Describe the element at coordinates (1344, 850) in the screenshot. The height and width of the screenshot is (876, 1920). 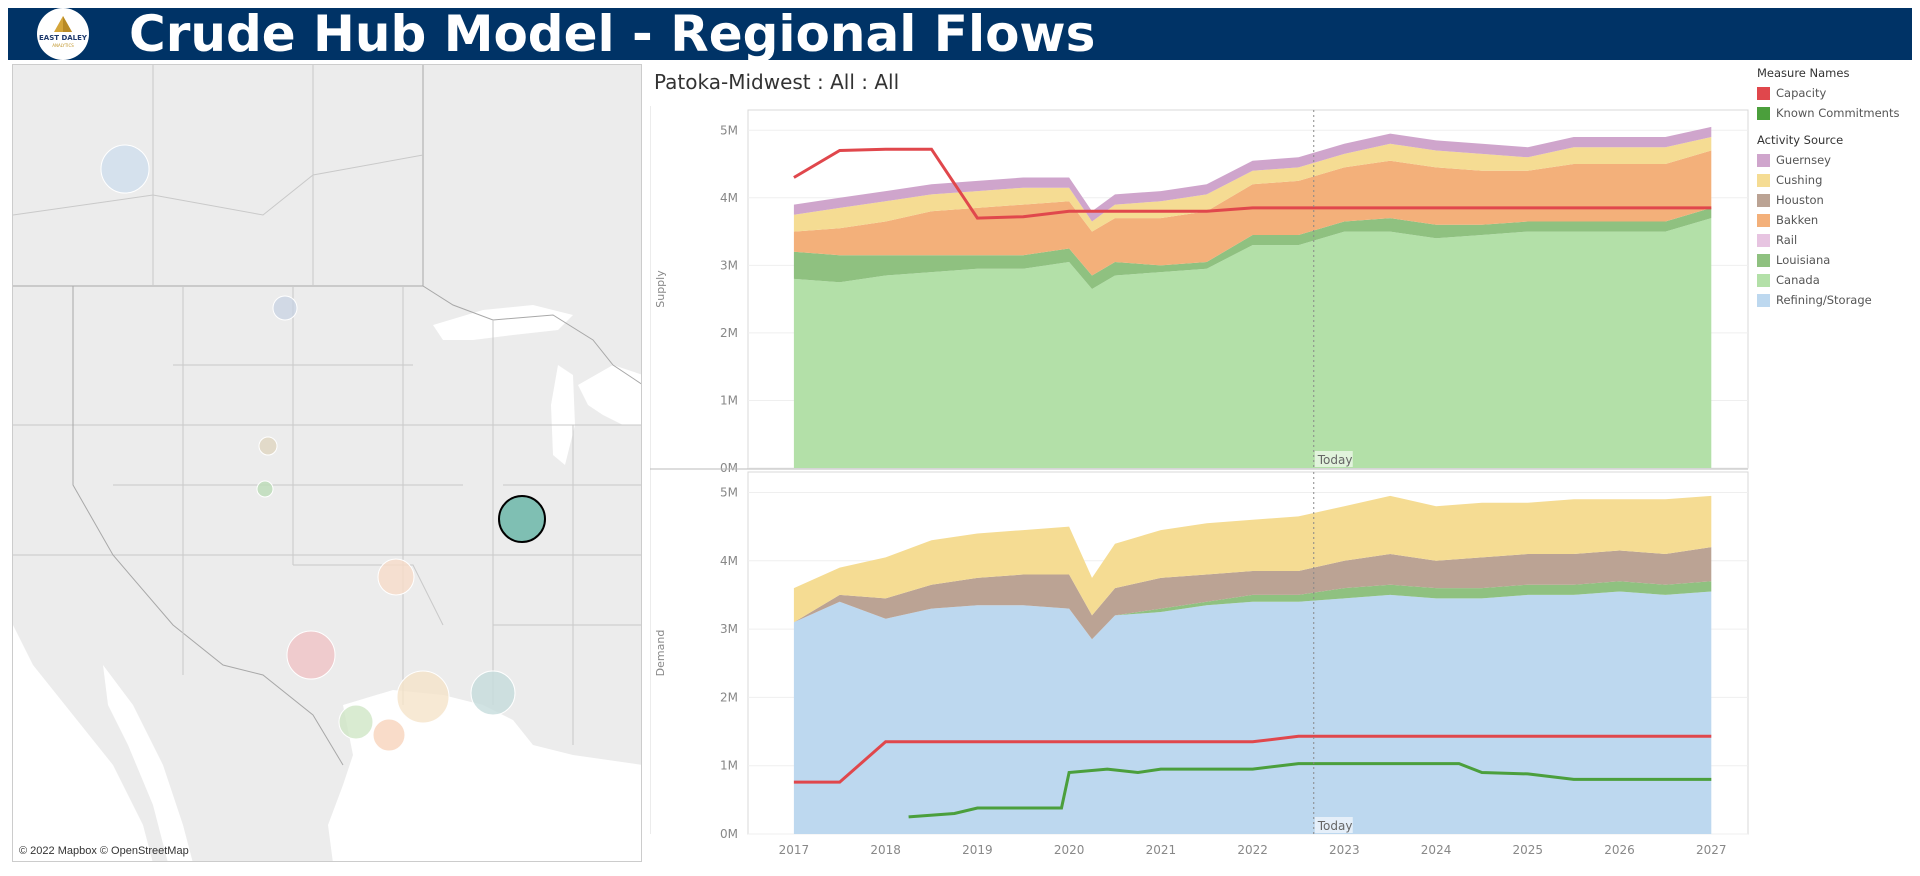
I see `x-tick-label: 2023` at that location.